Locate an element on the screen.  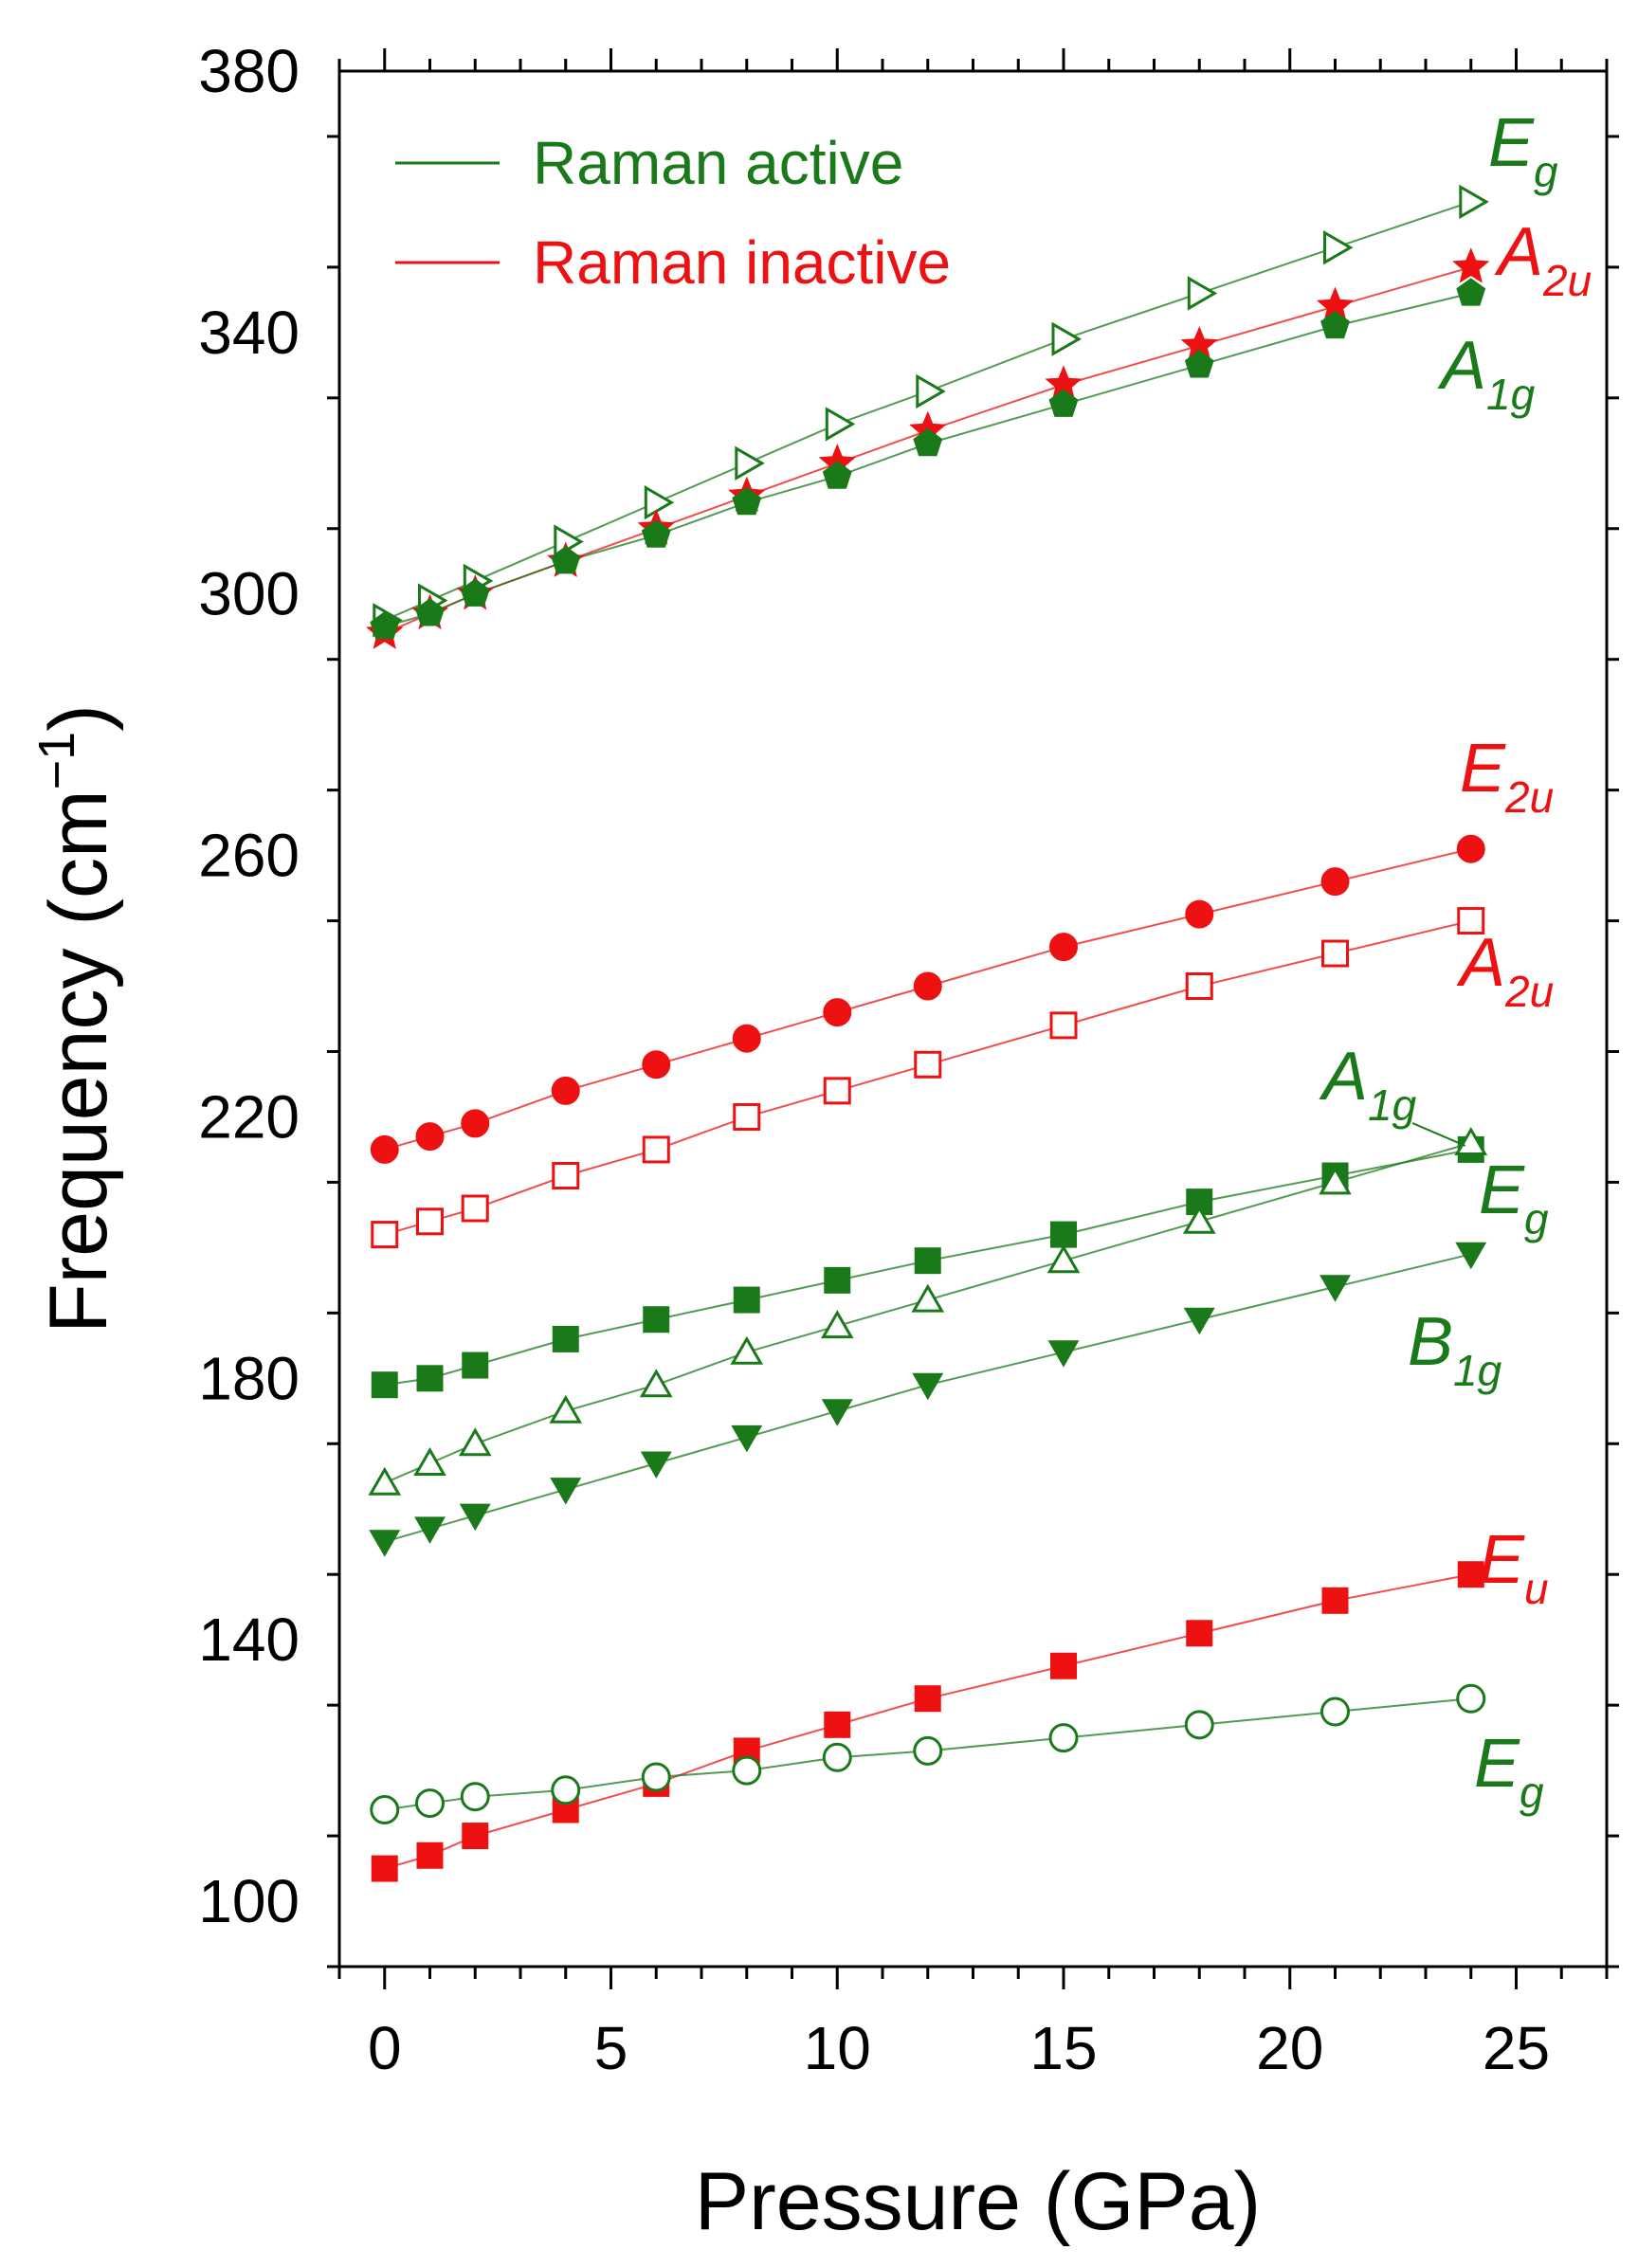
mode-label-a1g-low: A1g is located at coordinates (1368, 1084).